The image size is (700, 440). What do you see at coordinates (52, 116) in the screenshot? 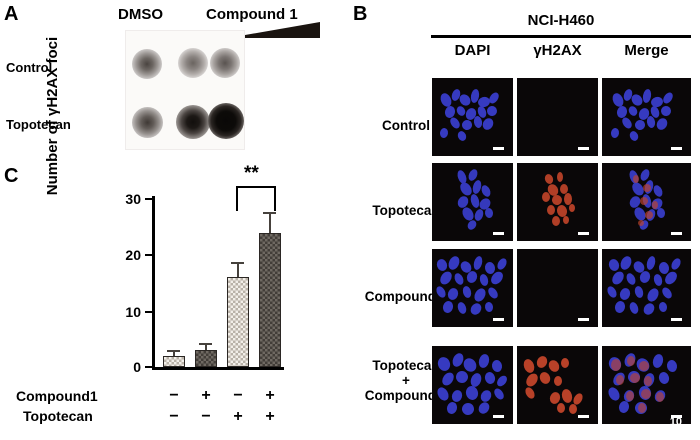
I see `chart-y-axis-label: Number of γH2AX foci` at bounding box center [52, 116].